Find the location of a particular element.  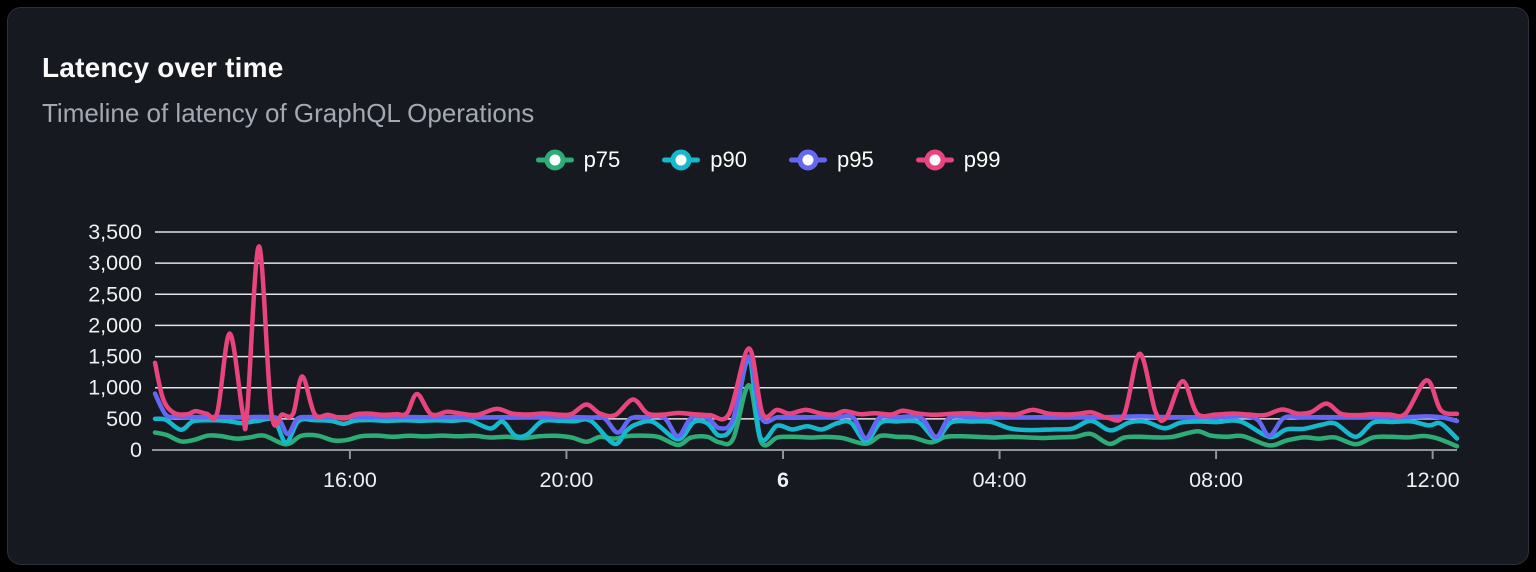

legend-item-p90: p90 is located at coordinates (704, 160).